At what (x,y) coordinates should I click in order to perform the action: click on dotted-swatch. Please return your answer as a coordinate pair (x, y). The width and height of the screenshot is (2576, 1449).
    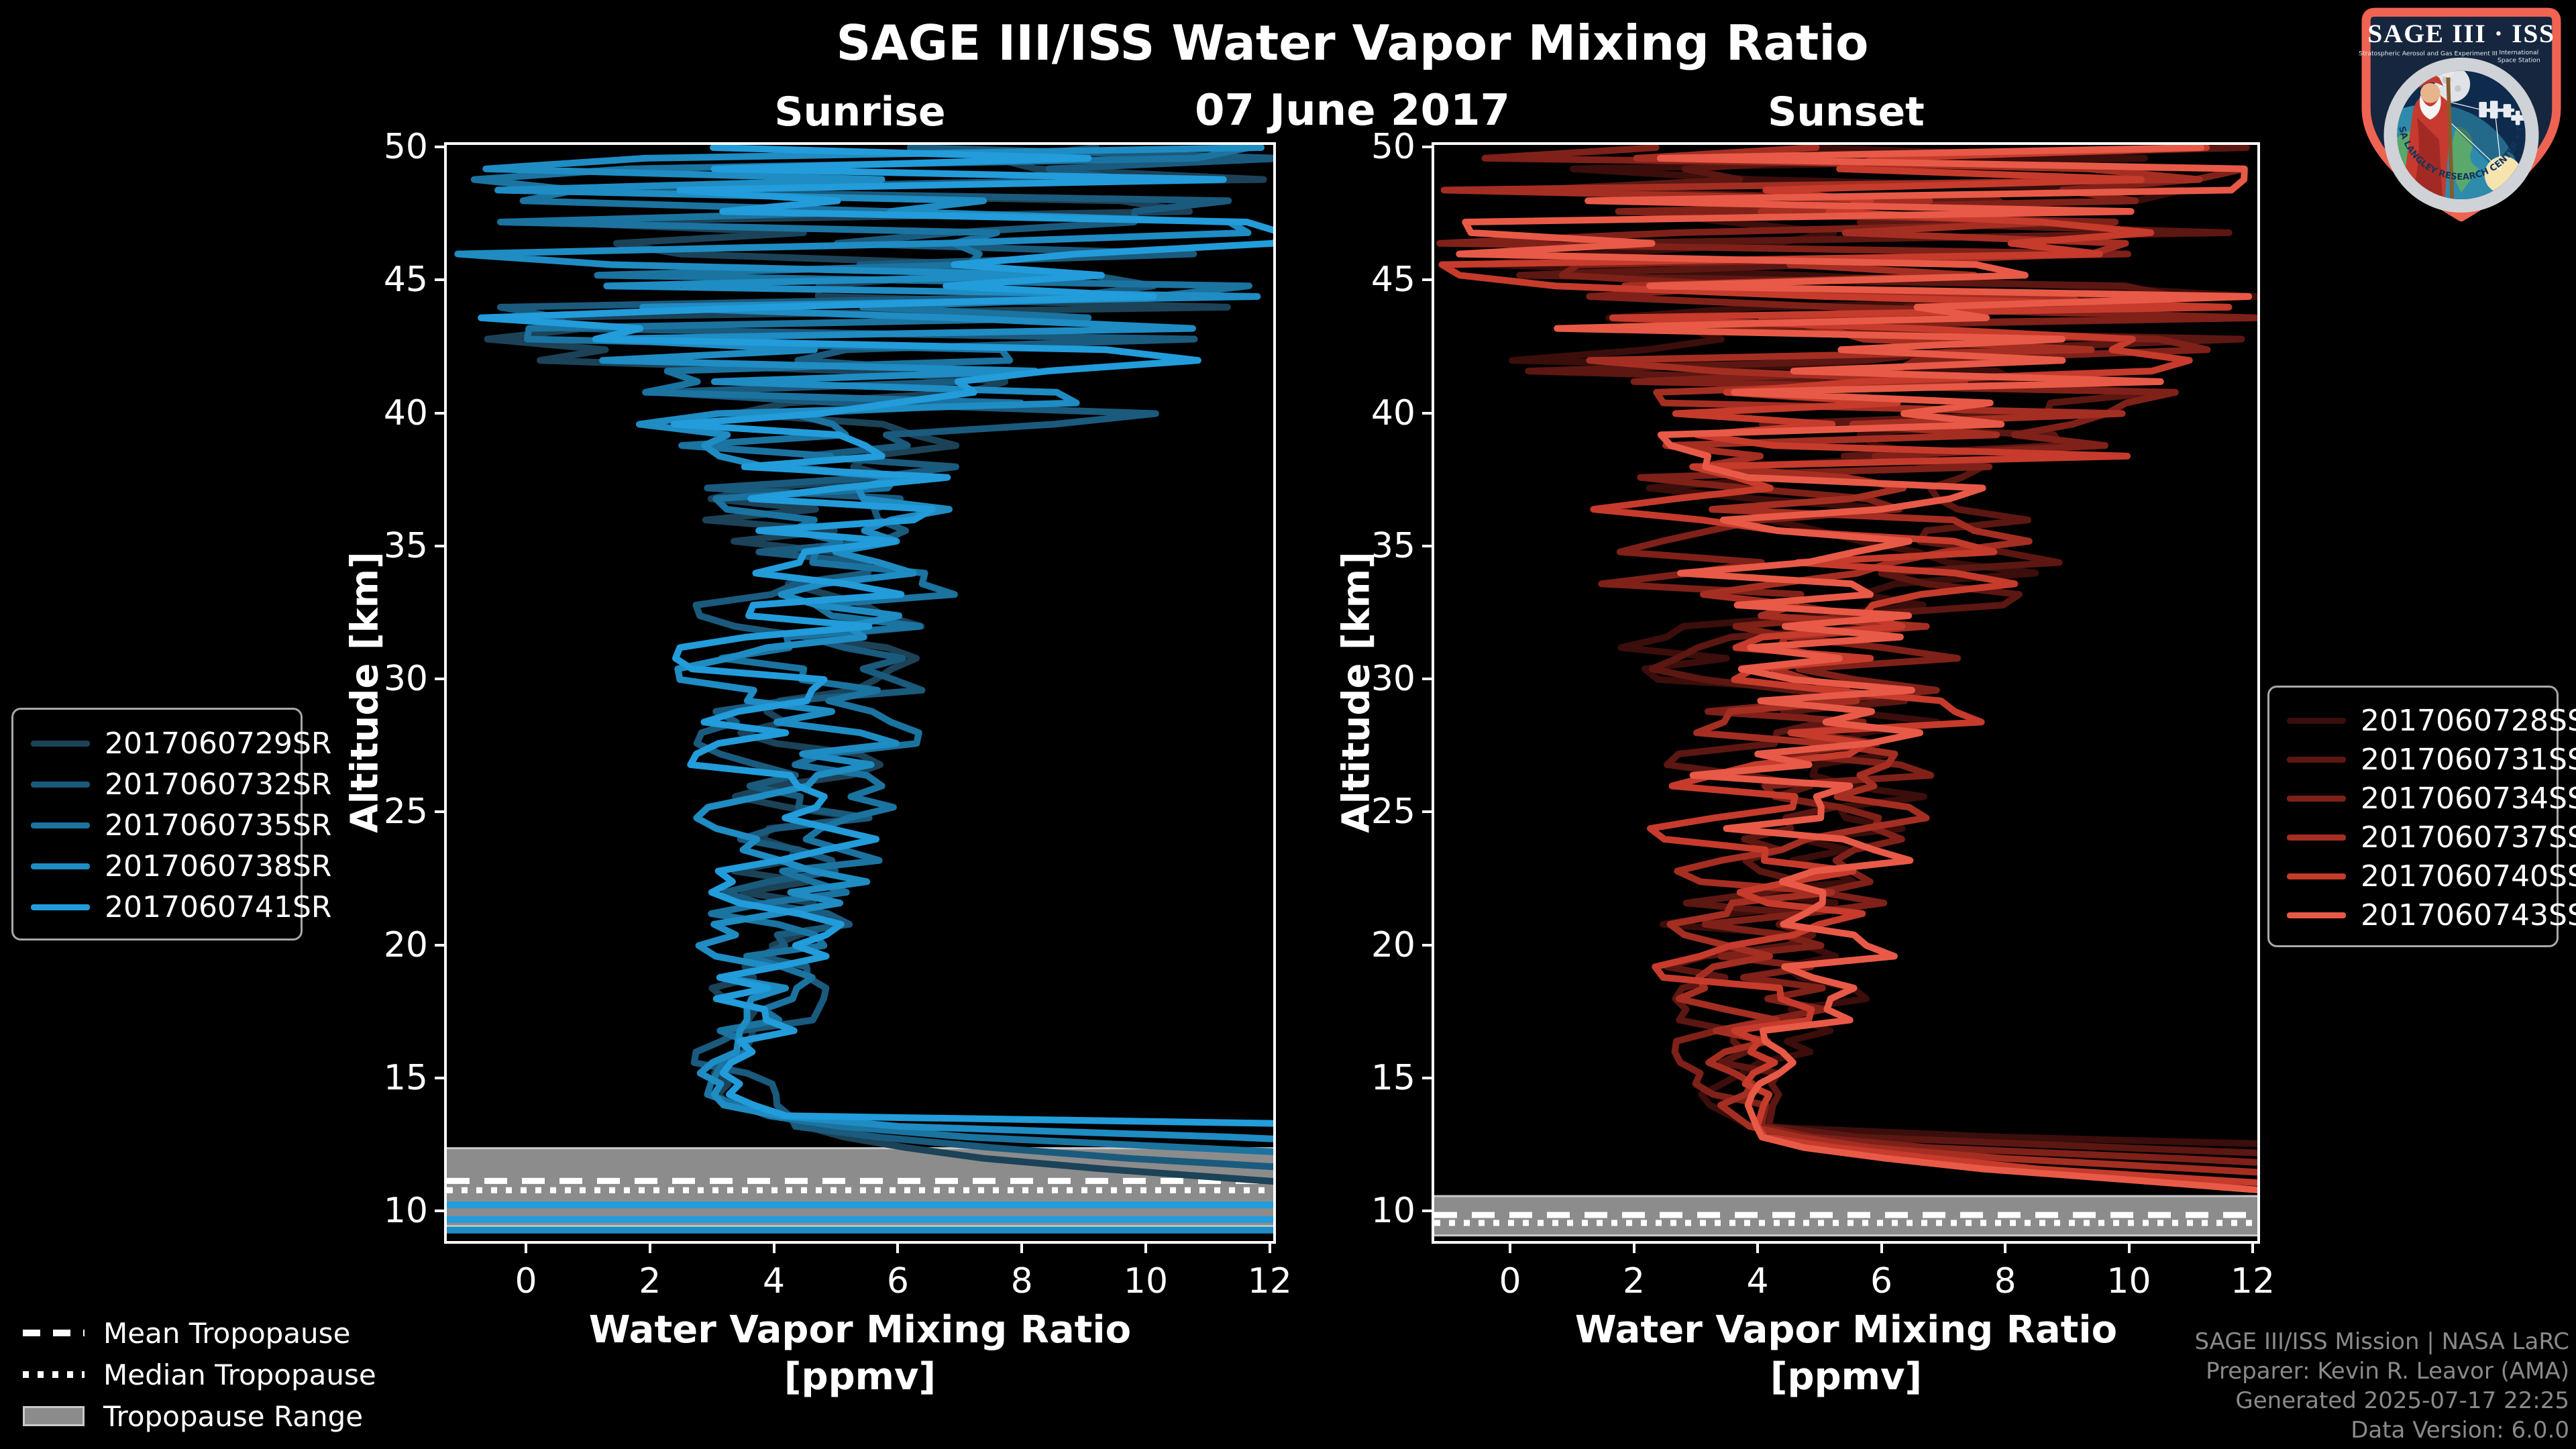
    Looking at the image, I should click on (54, 1374).